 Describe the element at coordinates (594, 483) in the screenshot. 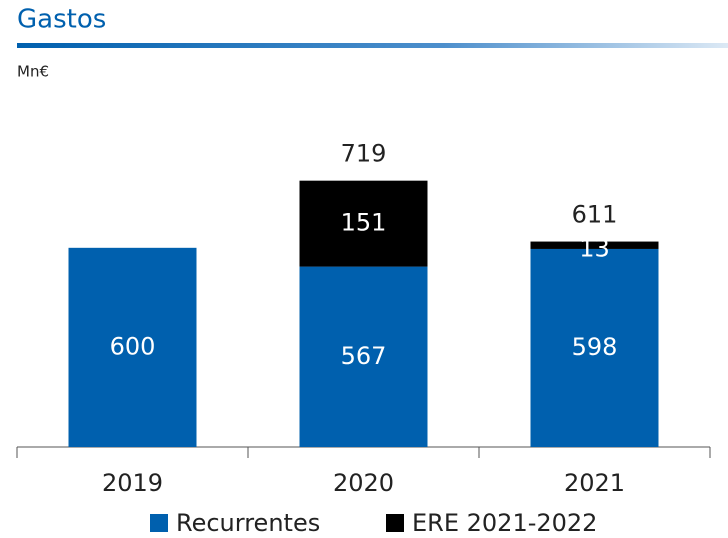

I see `x-tick-label: 2021` at that location.